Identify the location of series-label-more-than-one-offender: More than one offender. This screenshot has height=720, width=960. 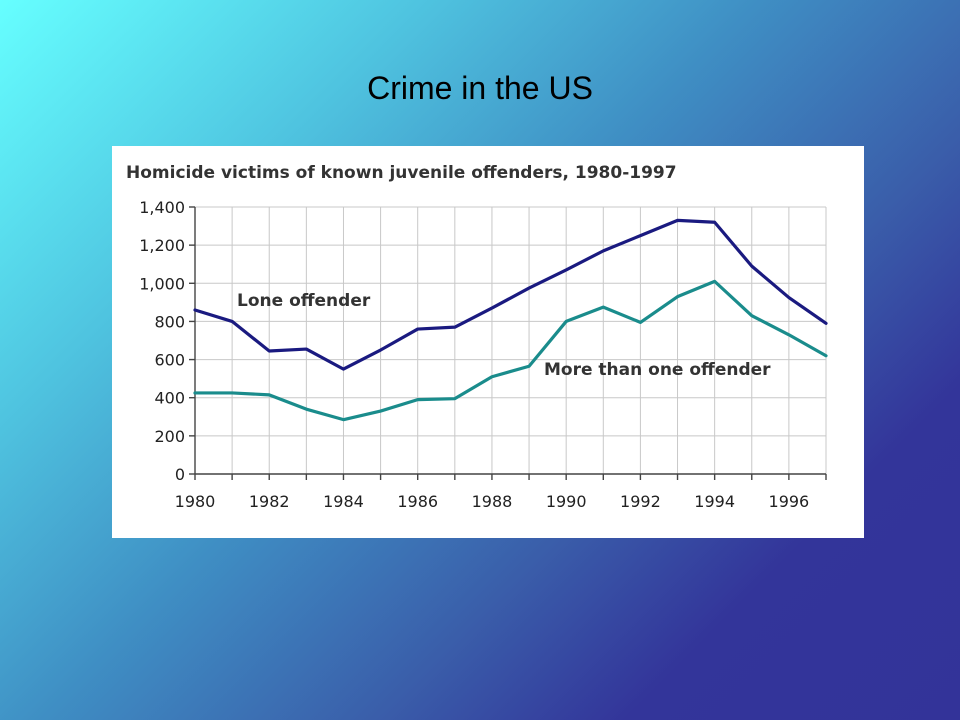
(657, 370).